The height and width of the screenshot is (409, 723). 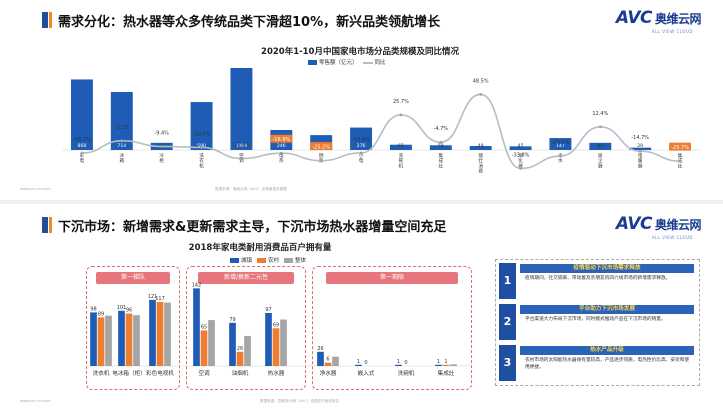 What do you see at coordinates (361, 146) in the screenshot?
I see `retail-value-label: 276` at bounding box center [361, 146].